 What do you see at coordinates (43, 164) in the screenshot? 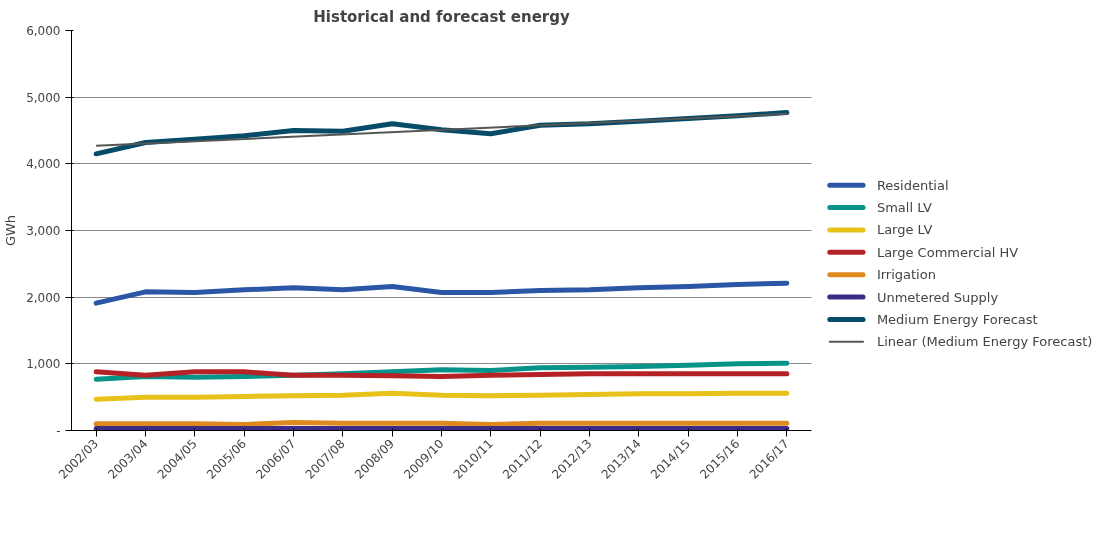
I see `y-tick-label: 4,000` at bounding box center [43, 164].